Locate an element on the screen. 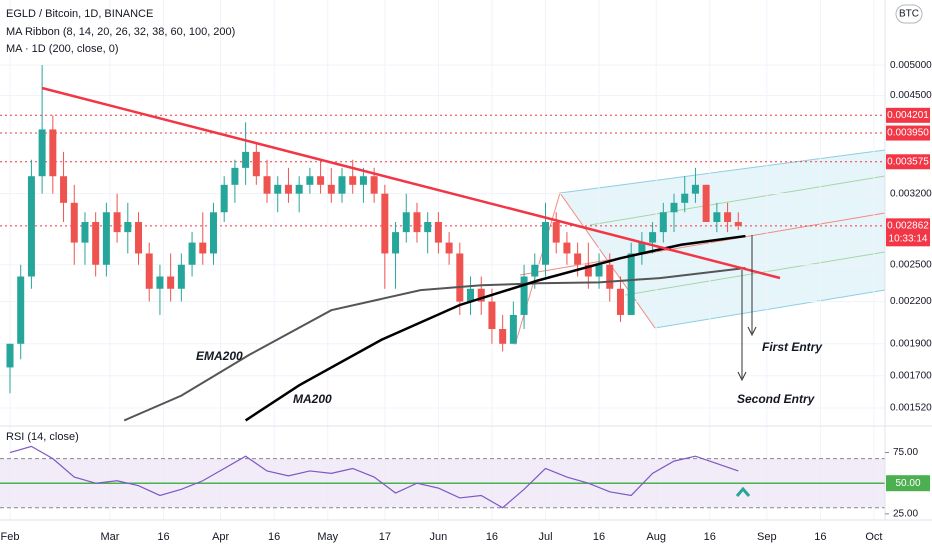 This screenshot has height=550, width=932. price-level-label: 0.003950 is located at coordinates (908, 133).